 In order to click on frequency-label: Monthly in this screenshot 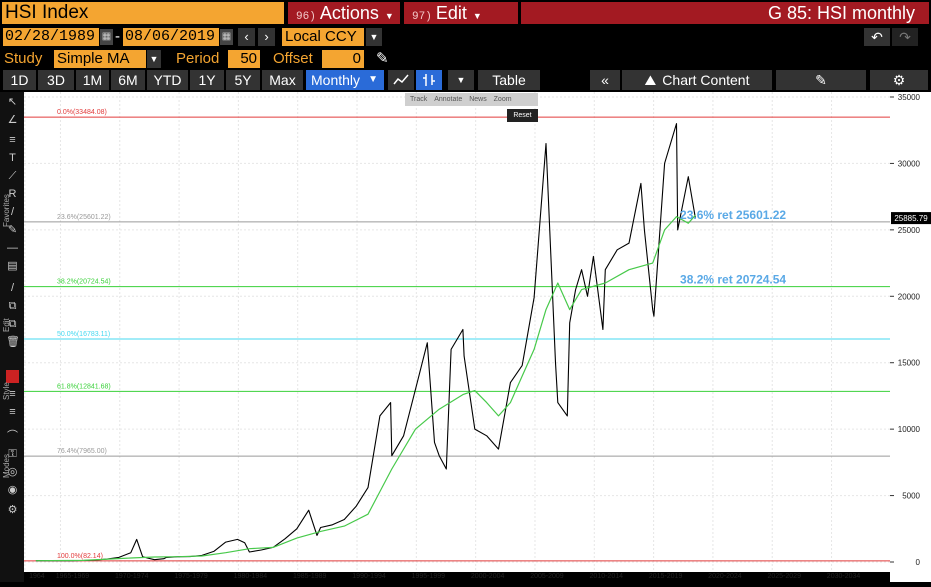, I will do `click(335, 80)`.